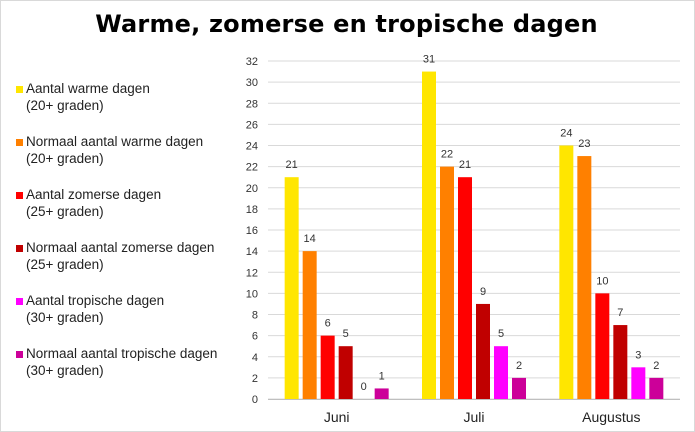 The image size is (695, 432). I want to click on legend-label-line1: Normaal aantal warme dagen, so click(115, 141).